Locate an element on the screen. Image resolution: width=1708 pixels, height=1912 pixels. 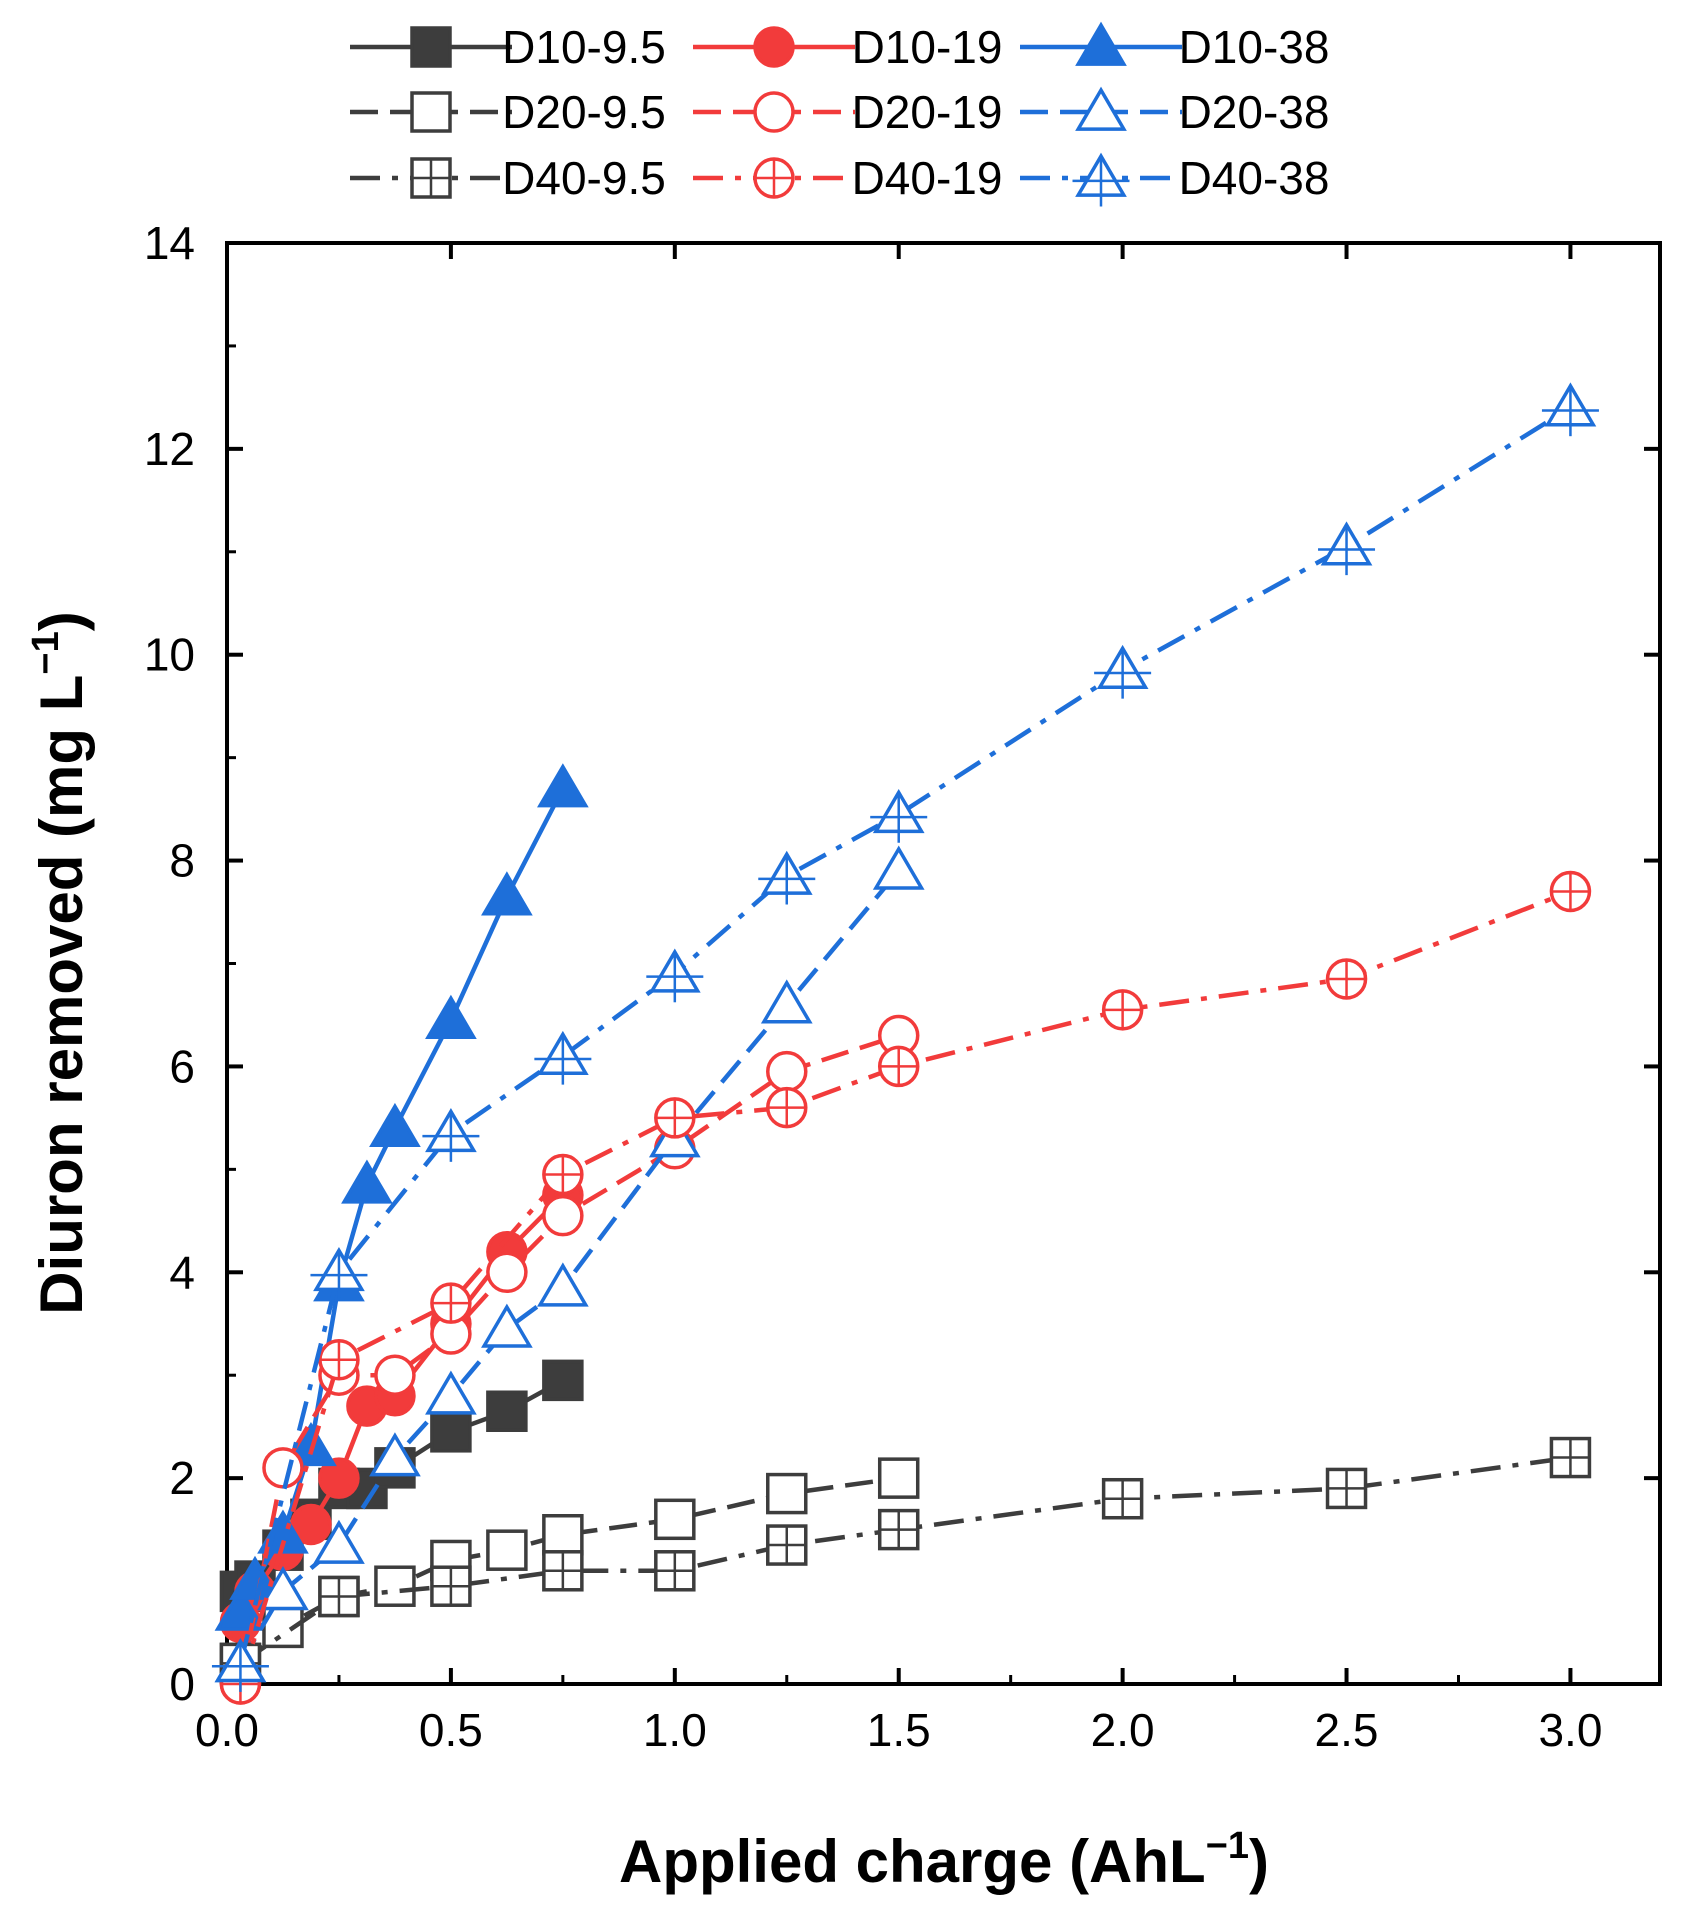
x-tick-label: 2.0 is located at coordinates (1123, 1730).